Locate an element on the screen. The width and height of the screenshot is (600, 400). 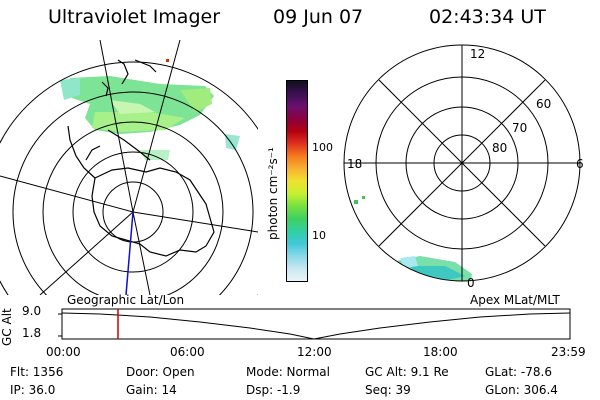
time-tick-0000: 00:00 is located at coordinates (63, 352).